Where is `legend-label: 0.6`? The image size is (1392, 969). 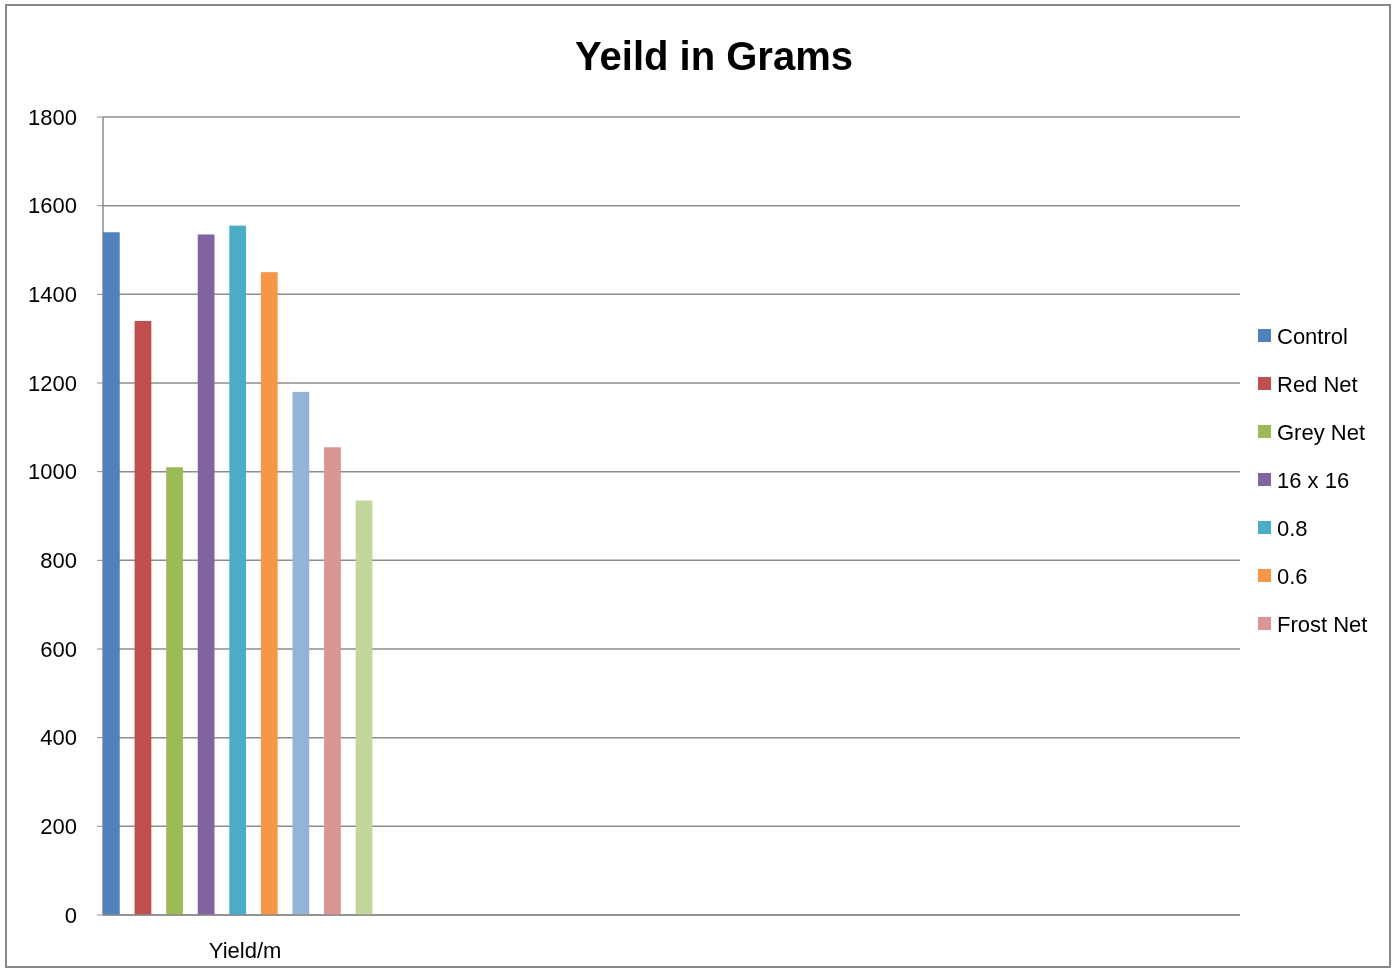 legend-label: 0.6 is located at coordinates (1292, 576).